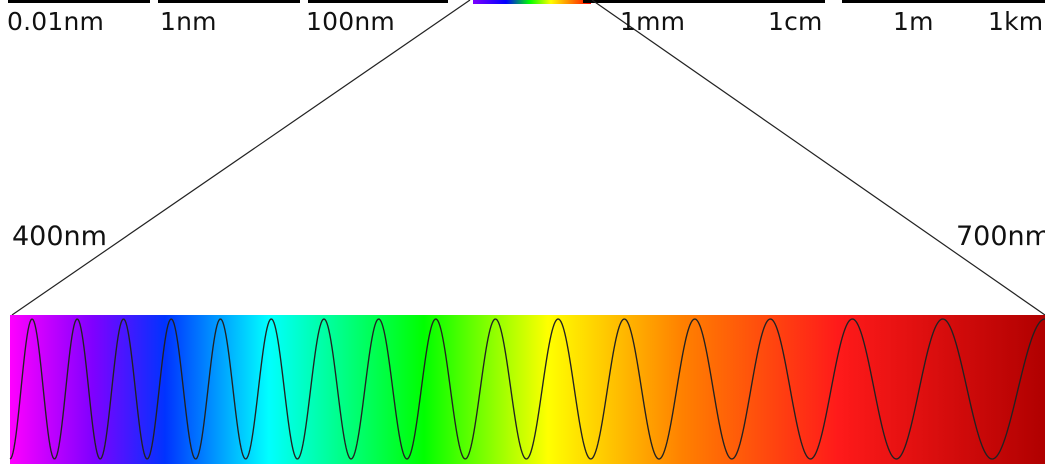 Image resolution: width=1045 pixels, height=464 pixels. Describe the element at coordinates (350, 21) in the screenshot. I see `scale-label-100nm: 100nm` at that location.